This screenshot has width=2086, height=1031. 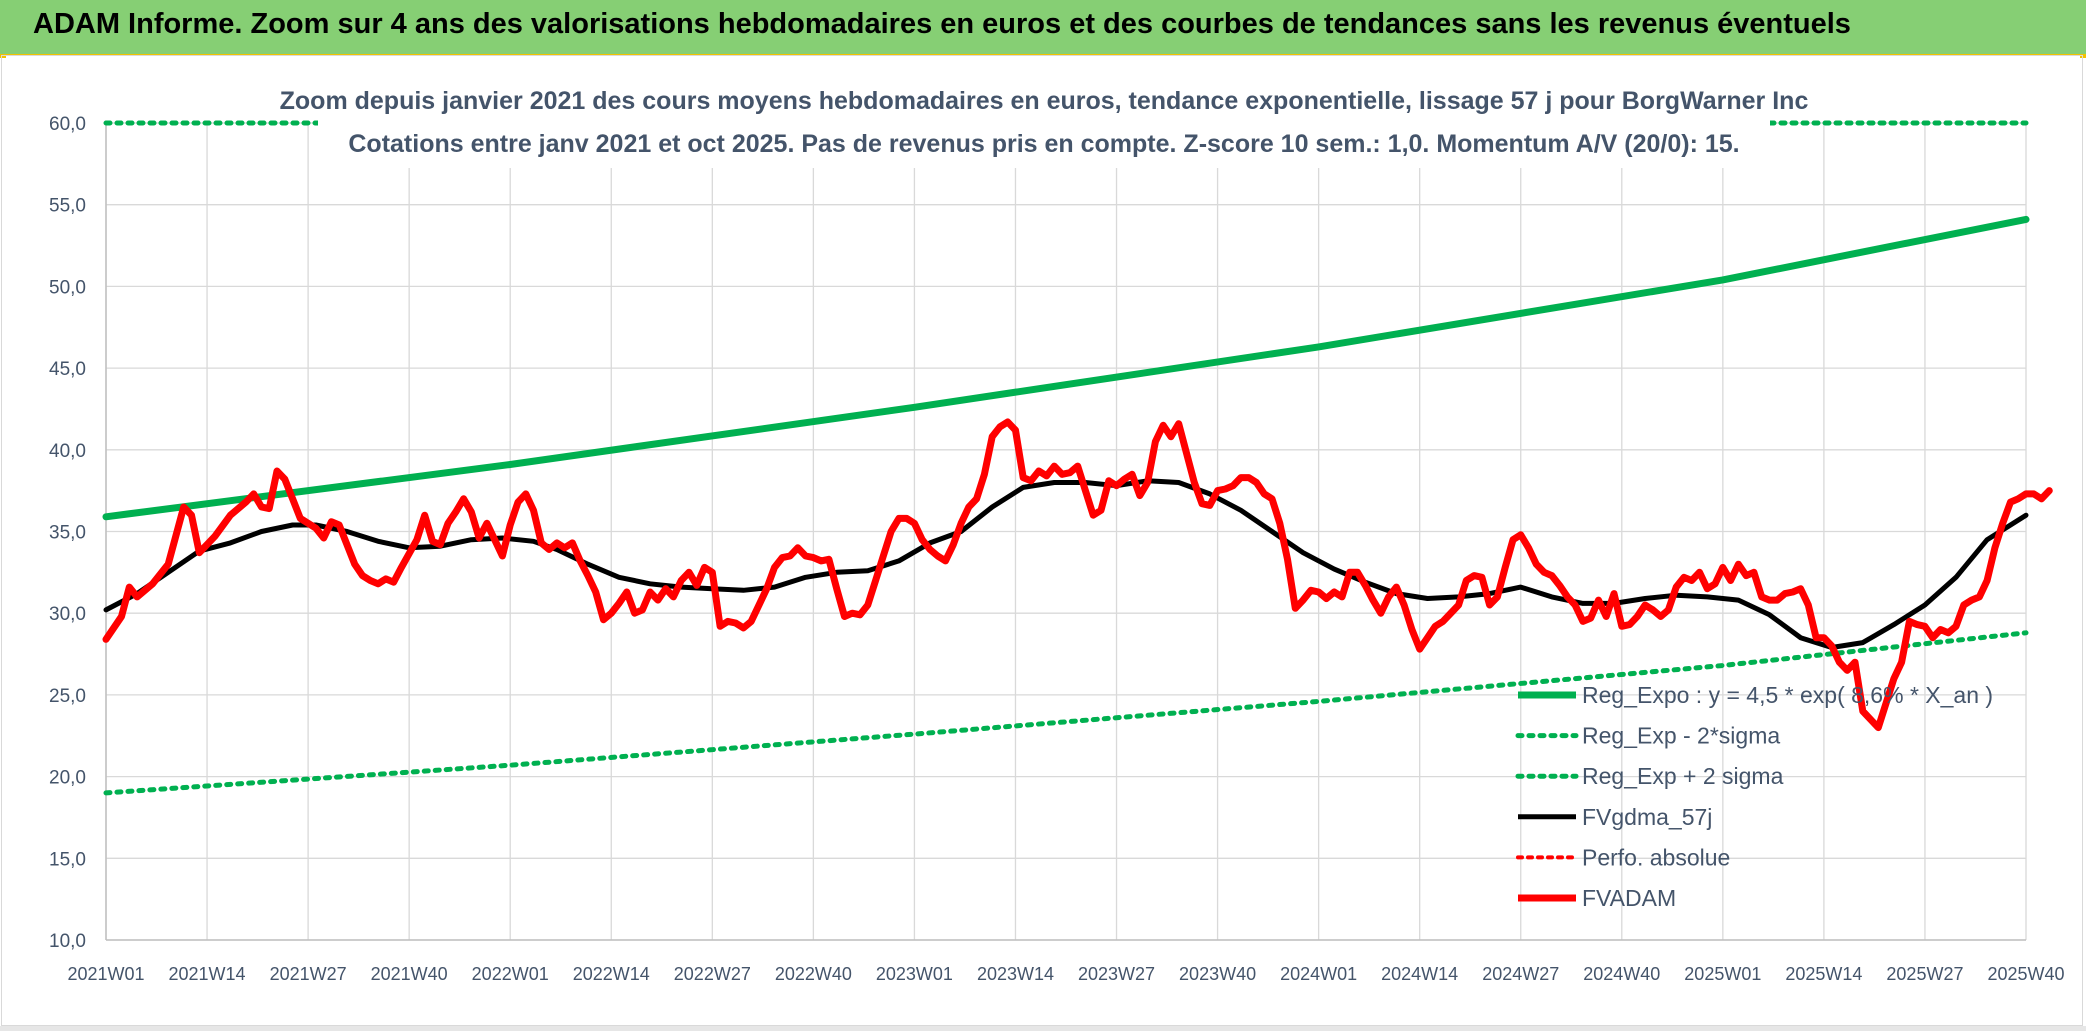 I want to click on subtitle-background, so click(x=1044, y=127).